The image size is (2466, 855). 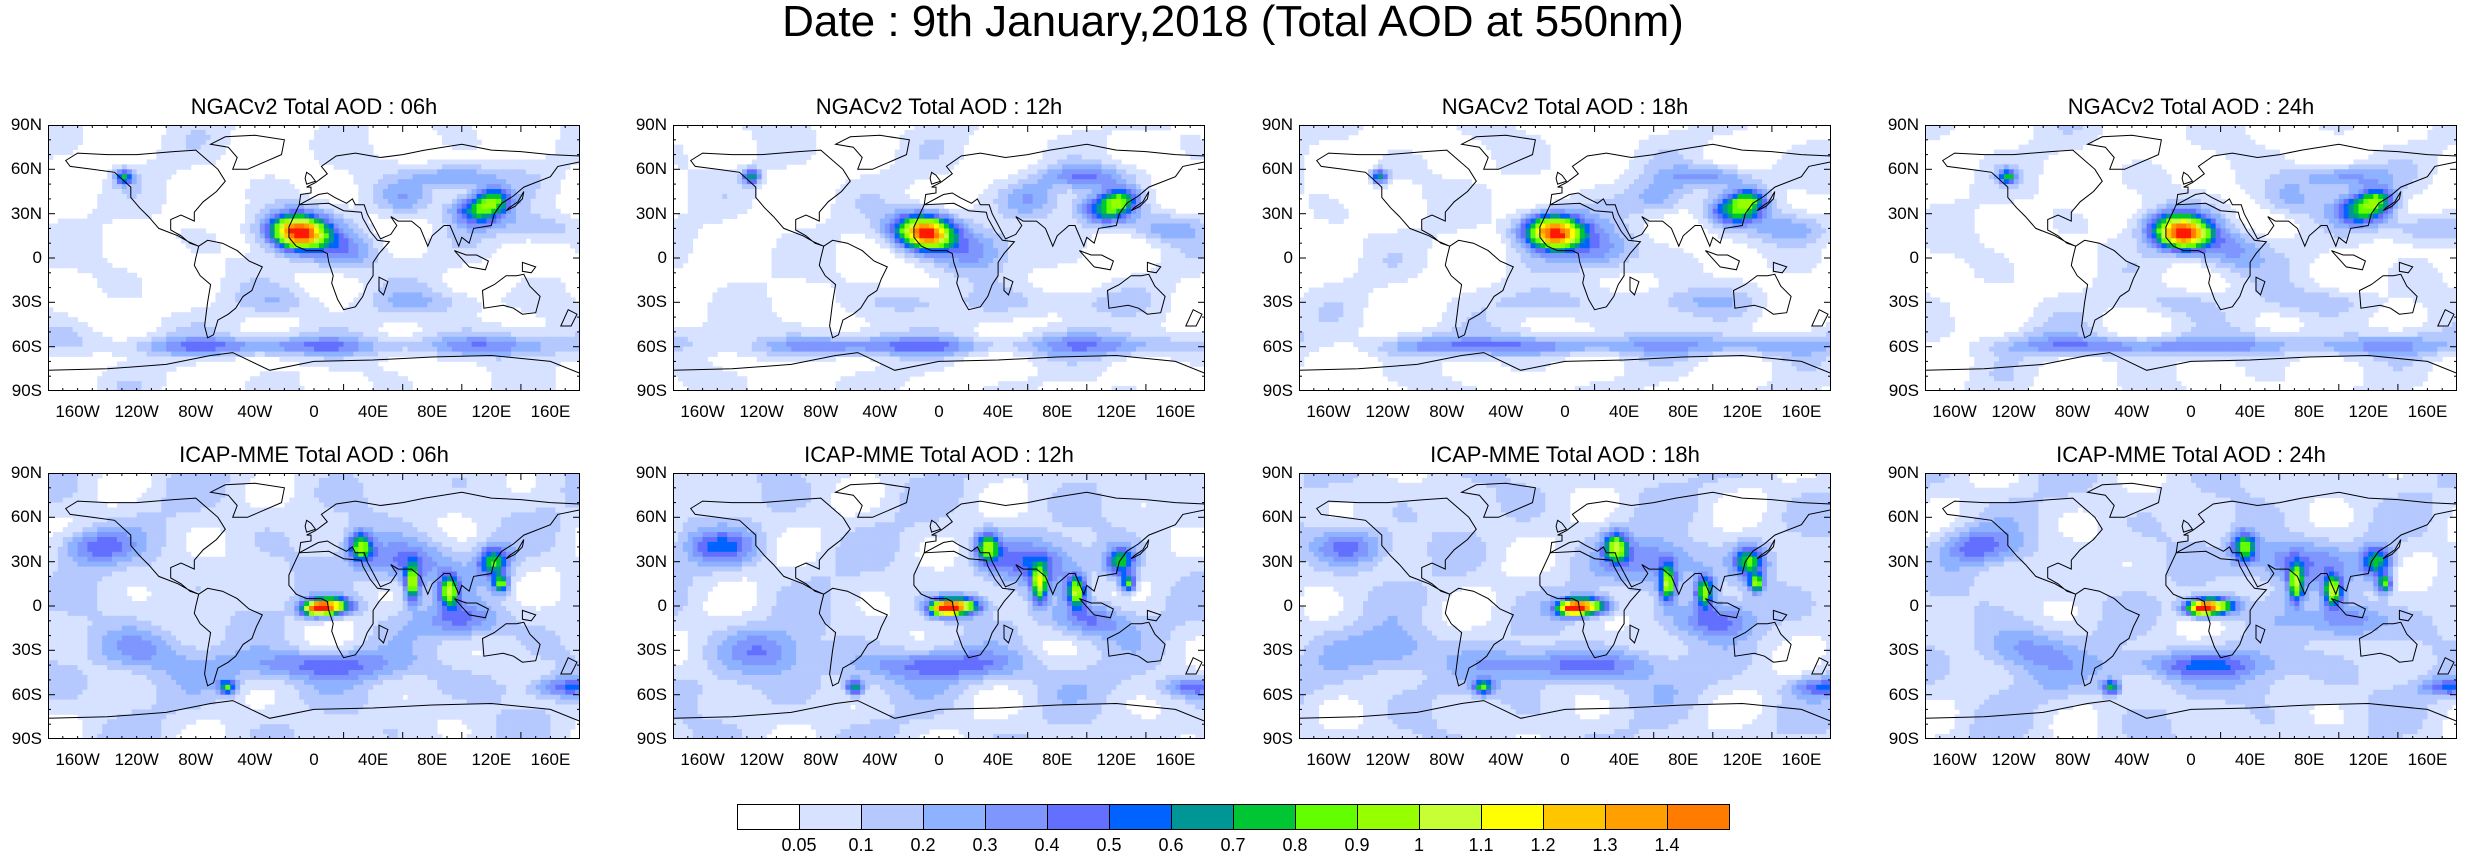 I want to click on colorbar-label: 0.5, so click(x=1109, y=845).